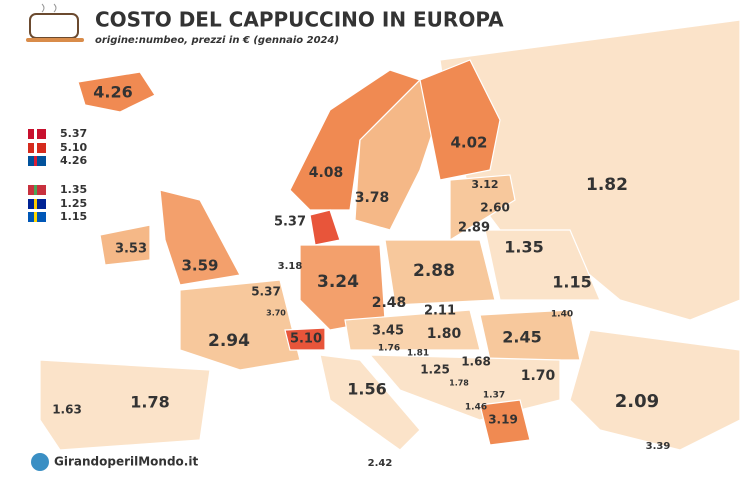 This screenshot has width=740, height=480. Describe the element at coordinates (476, 408) in the screenshot. I see `price-label: 1.46` at that location.